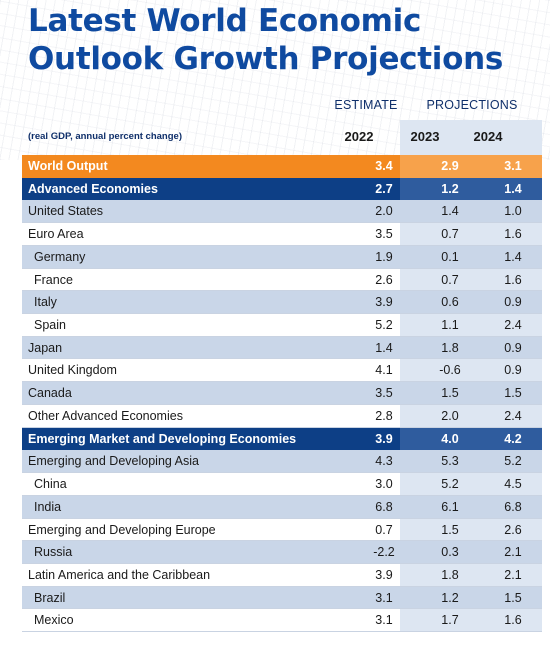 The width and height of the screenshot is (550, 645). Describe the element at coordinates (513, 597) in the screenshot. I see `value-2024: 1.5` at that location.